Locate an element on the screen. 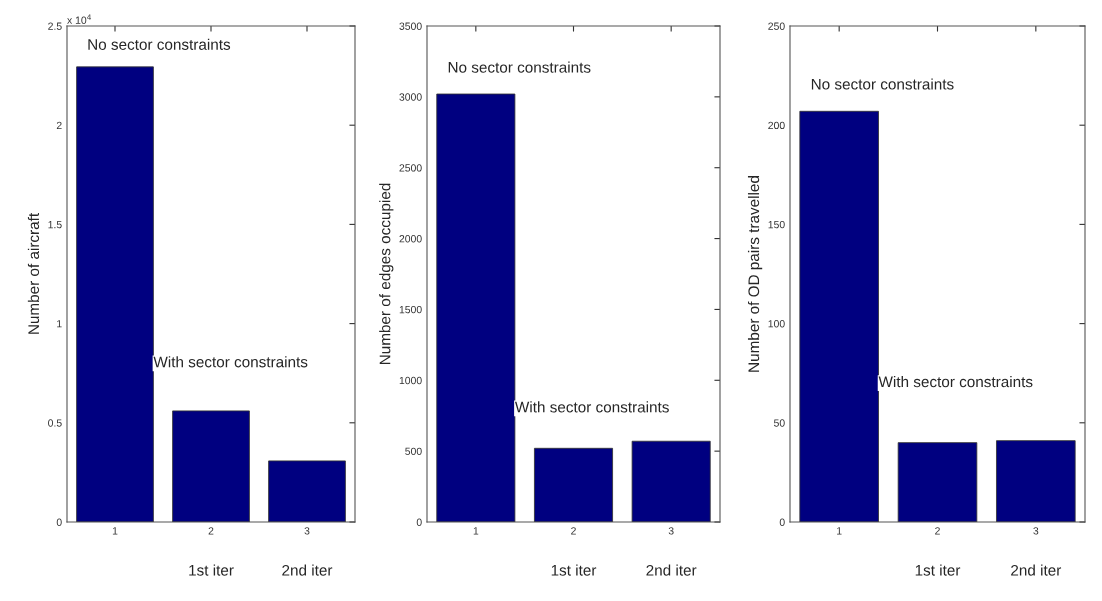  text: x 10$^{4}$ is located at coordinates (79, 19).